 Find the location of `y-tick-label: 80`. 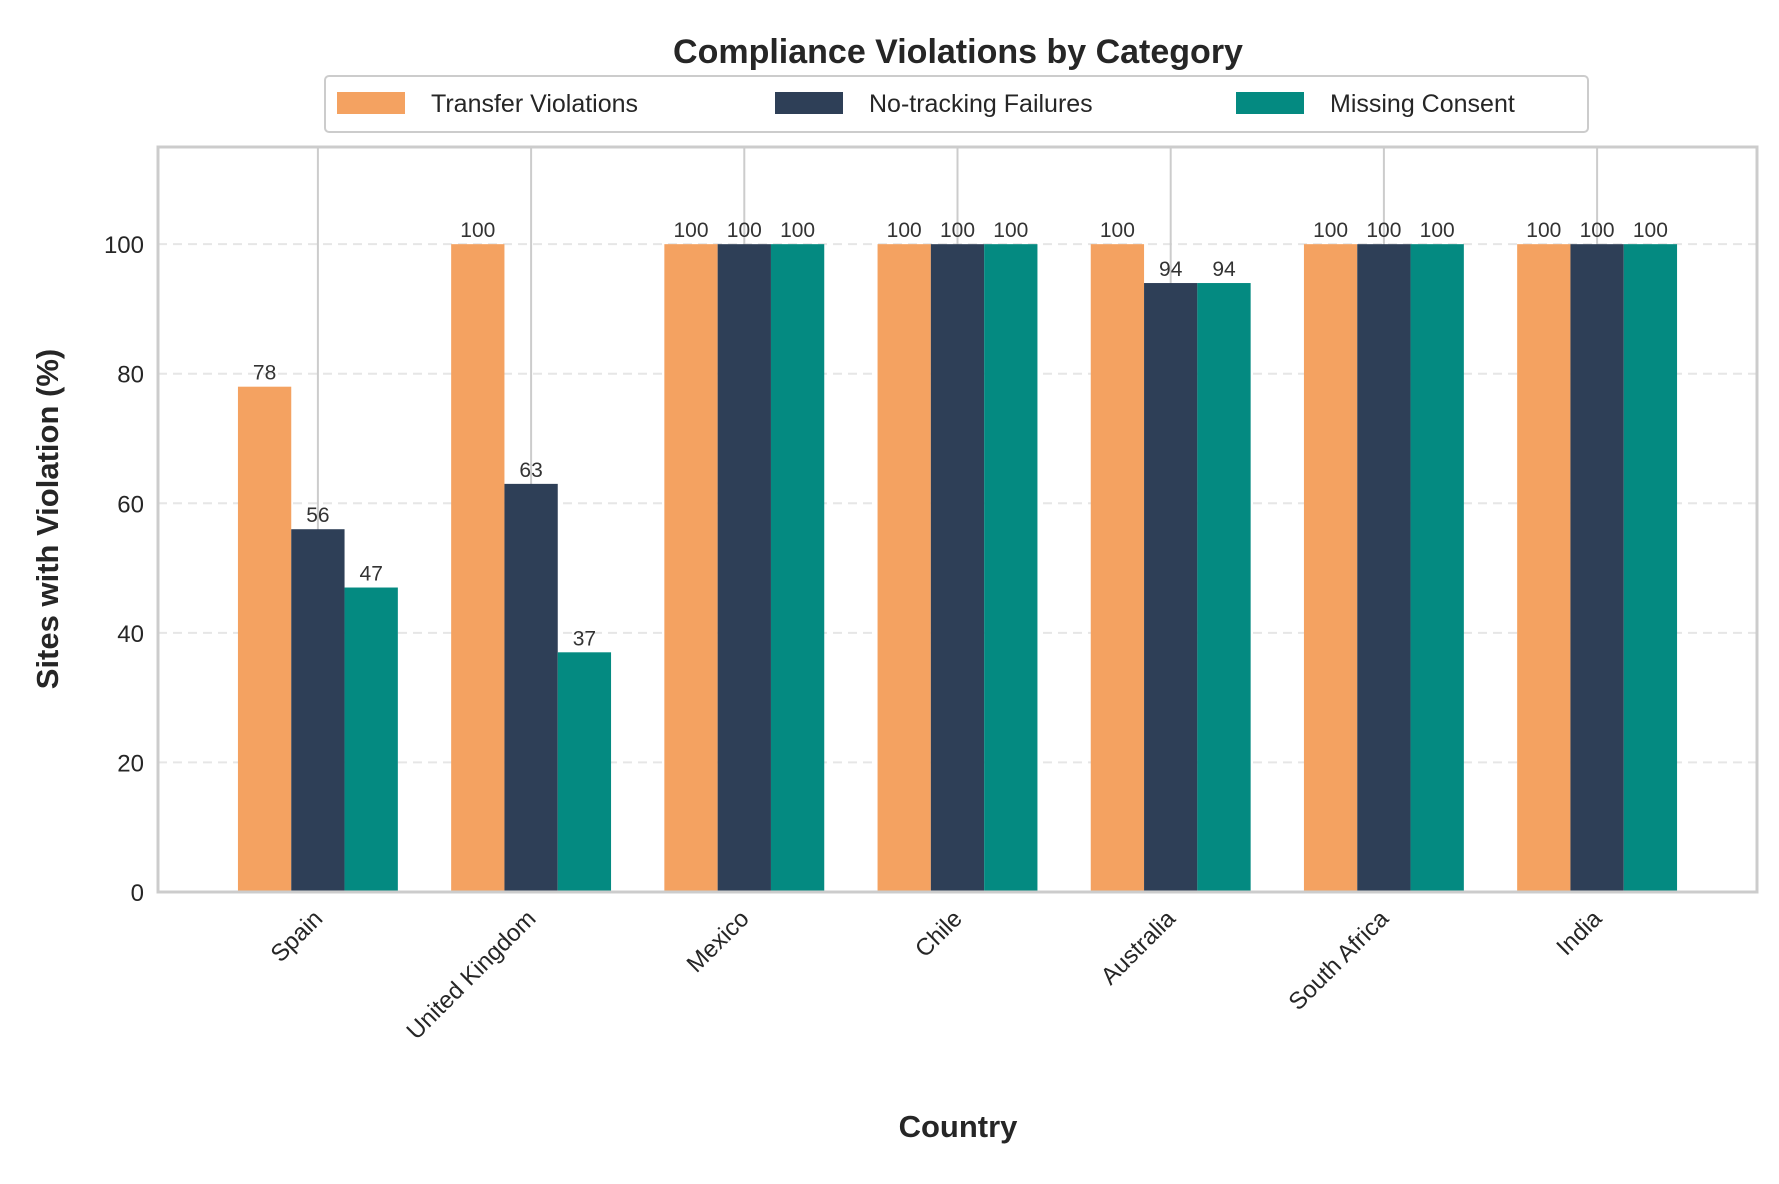

y-tick-label: 80 is located at coordinates (130, 375).